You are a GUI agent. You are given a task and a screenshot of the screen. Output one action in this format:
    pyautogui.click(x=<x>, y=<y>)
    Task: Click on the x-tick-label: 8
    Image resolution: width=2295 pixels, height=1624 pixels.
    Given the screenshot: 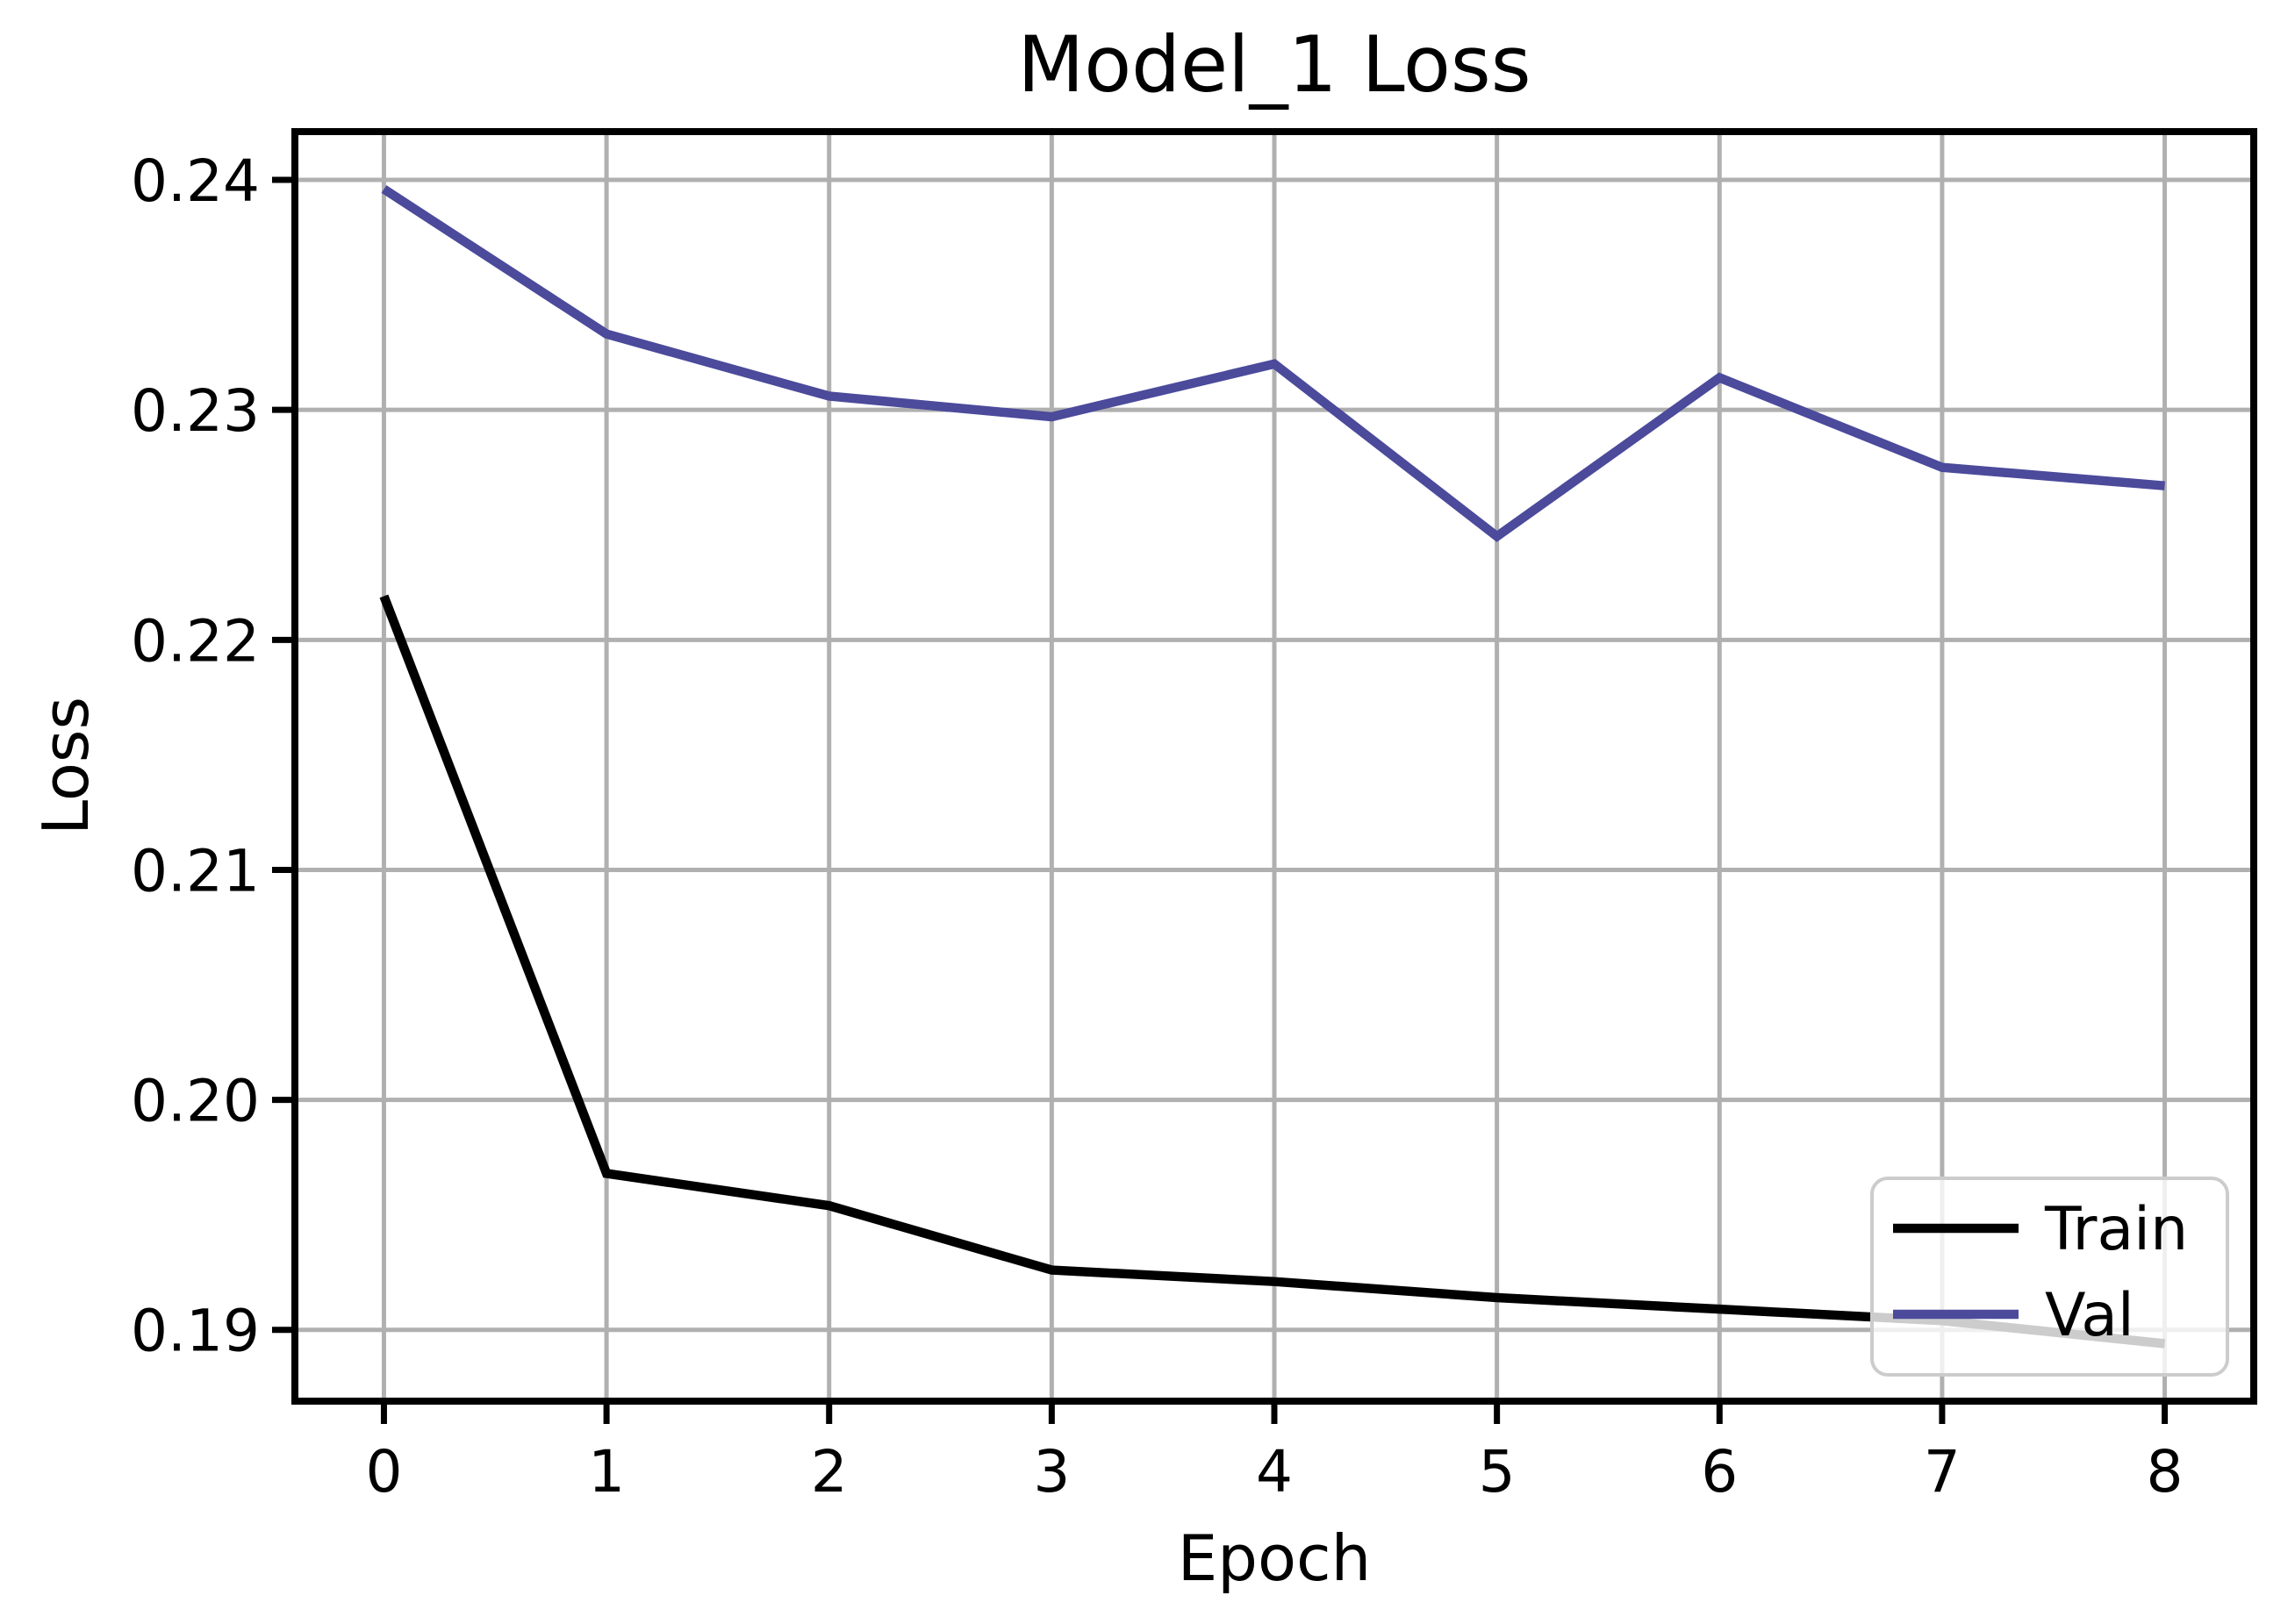 What is the action you would take?
    pyautogui.click(x=2165, y=1472)
    